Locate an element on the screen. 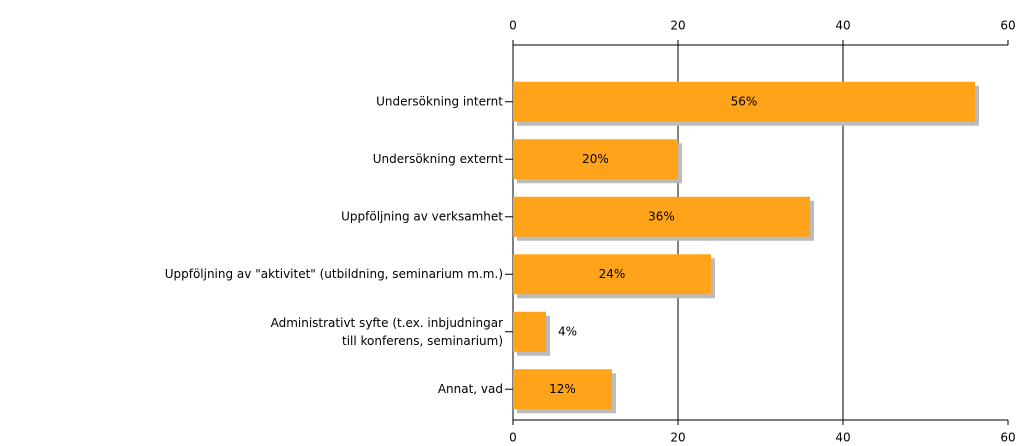 Image resolution: width=1021 pixels, height=446 pixels. value-label: 24% is located at coordinates (612, 274).